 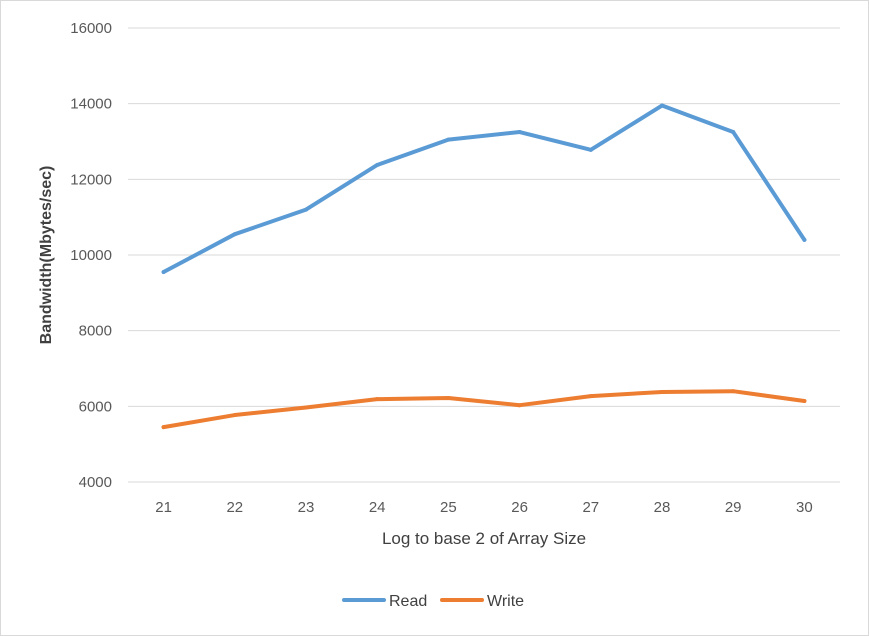 I want to click on x-tick-label: 29, so click(x=733, y=507).